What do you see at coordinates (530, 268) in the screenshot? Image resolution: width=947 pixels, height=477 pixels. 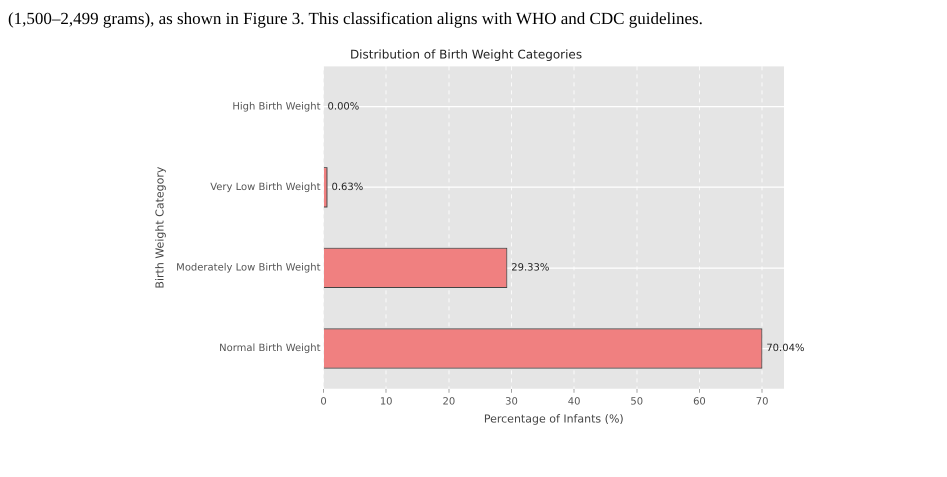 I see `data-label: 29.33%` at bounding box center [530, 268].